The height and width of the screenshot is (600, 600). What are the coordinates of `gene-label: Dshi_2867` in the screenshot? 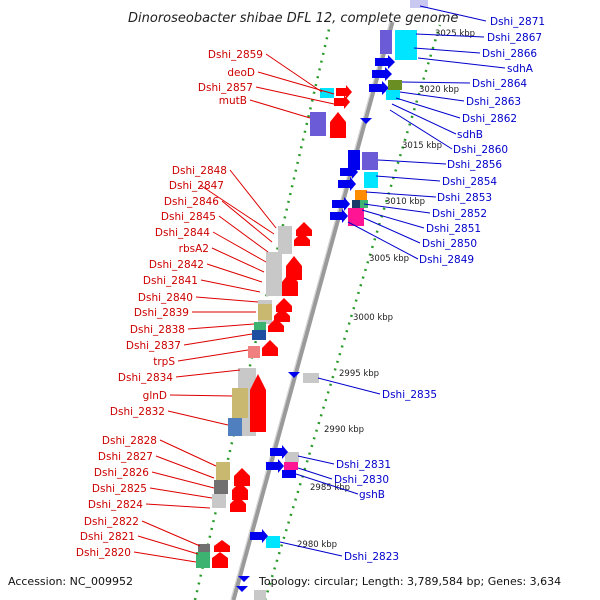 It's located at (514, 38).